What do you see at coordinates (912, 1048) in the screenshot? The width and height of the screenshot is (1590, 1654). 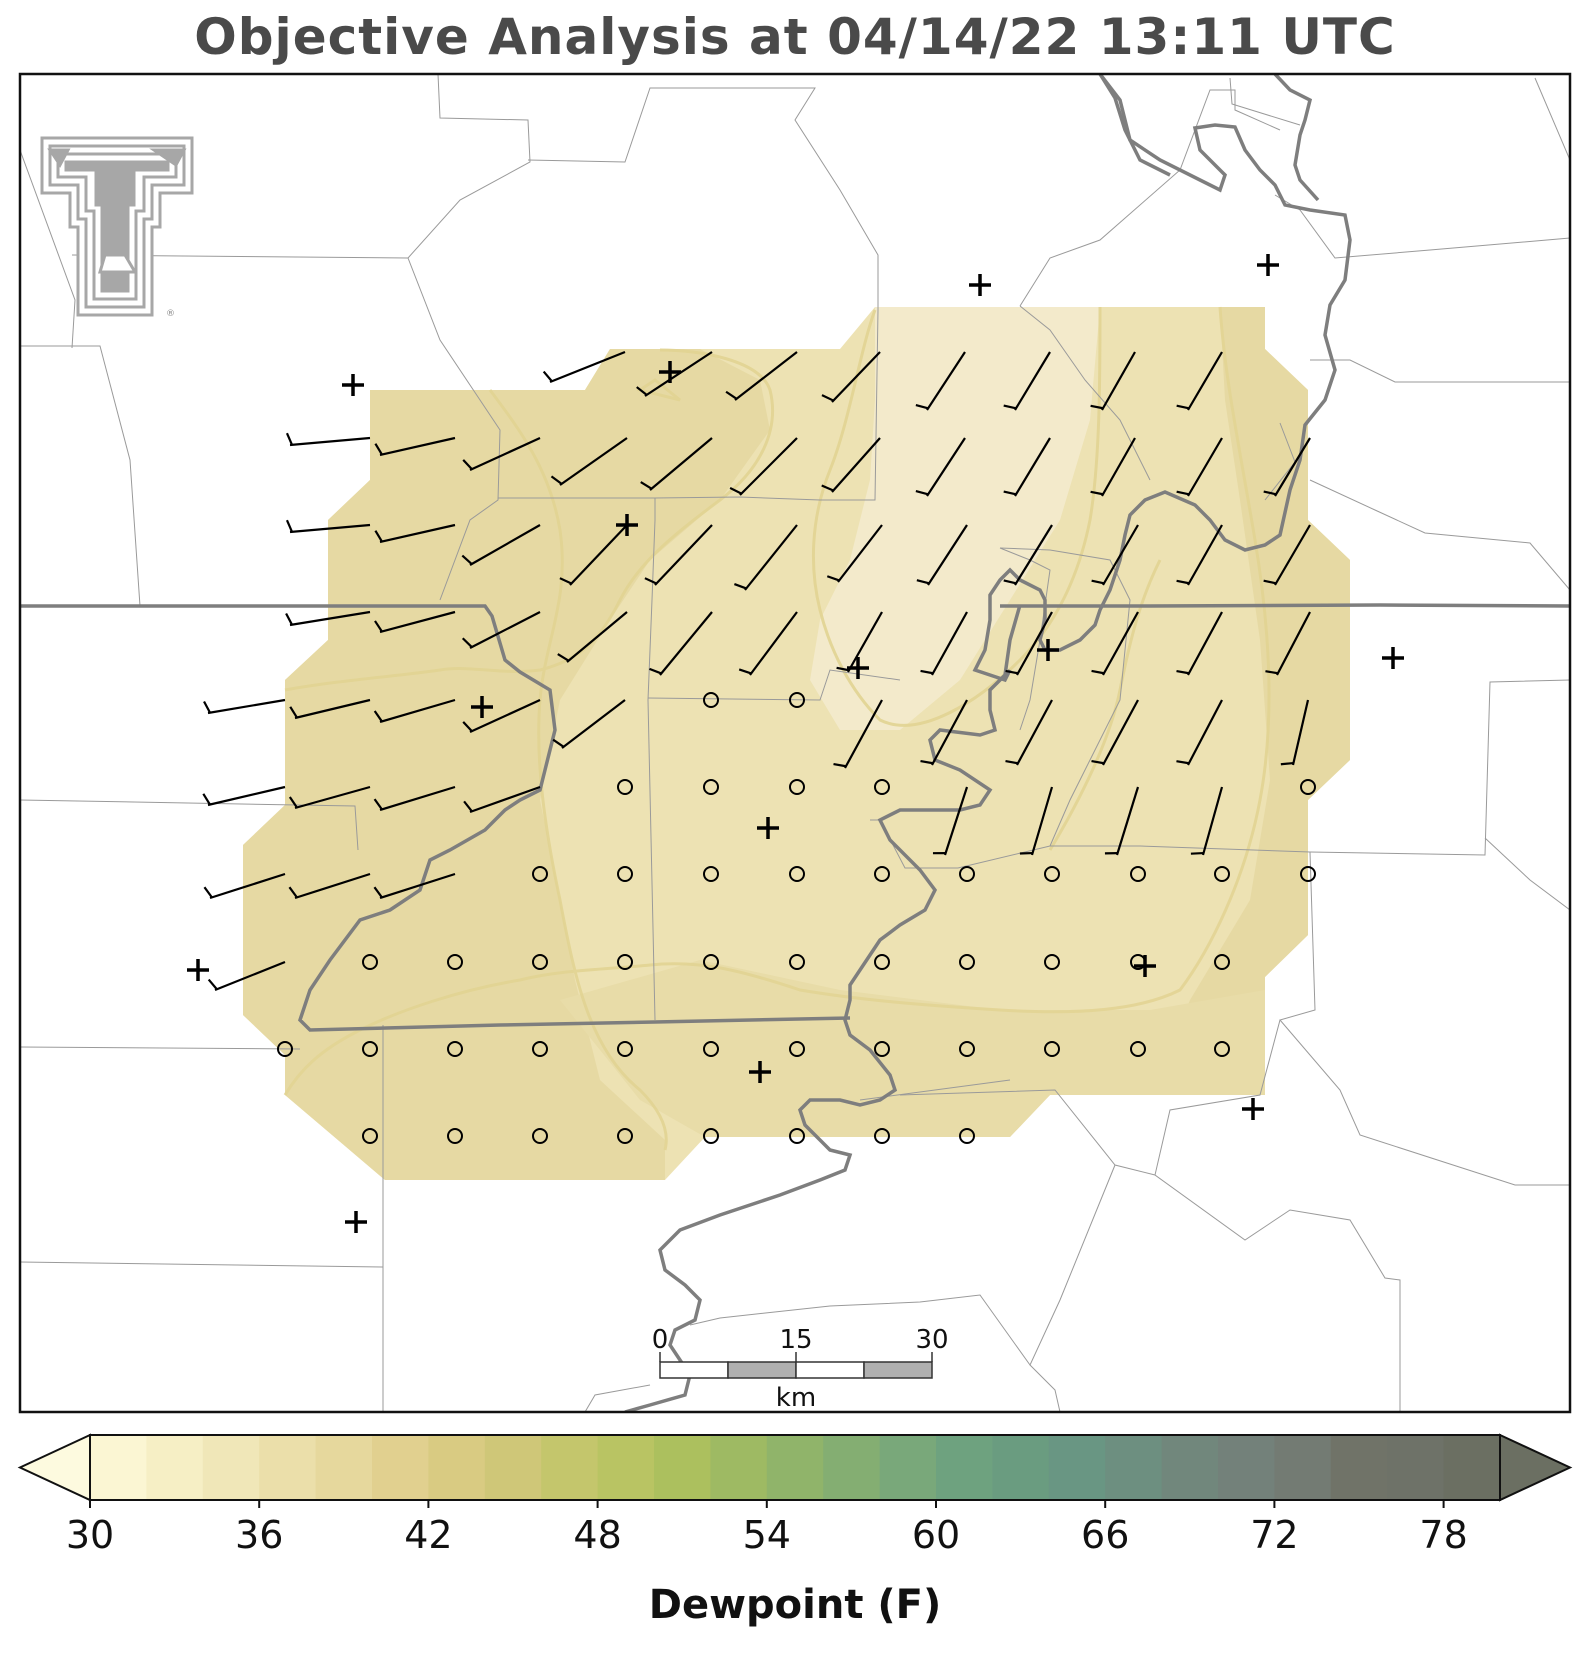 I see `moister-patch-south` at bounding box center [912, 1048].